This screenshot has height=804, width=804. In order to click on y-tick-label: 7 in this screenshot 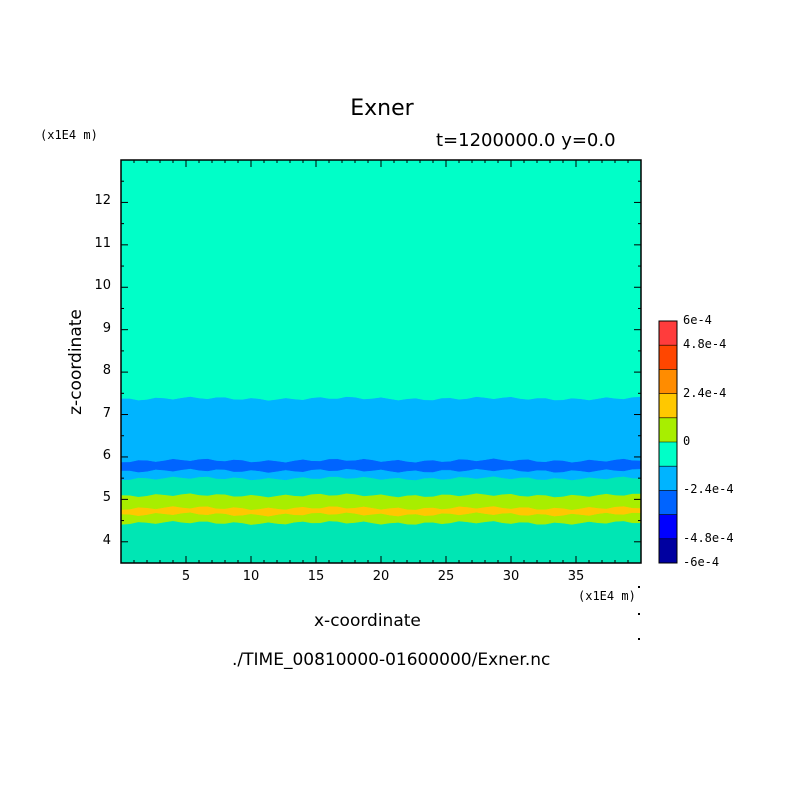, I will do `click(106, 413)`.